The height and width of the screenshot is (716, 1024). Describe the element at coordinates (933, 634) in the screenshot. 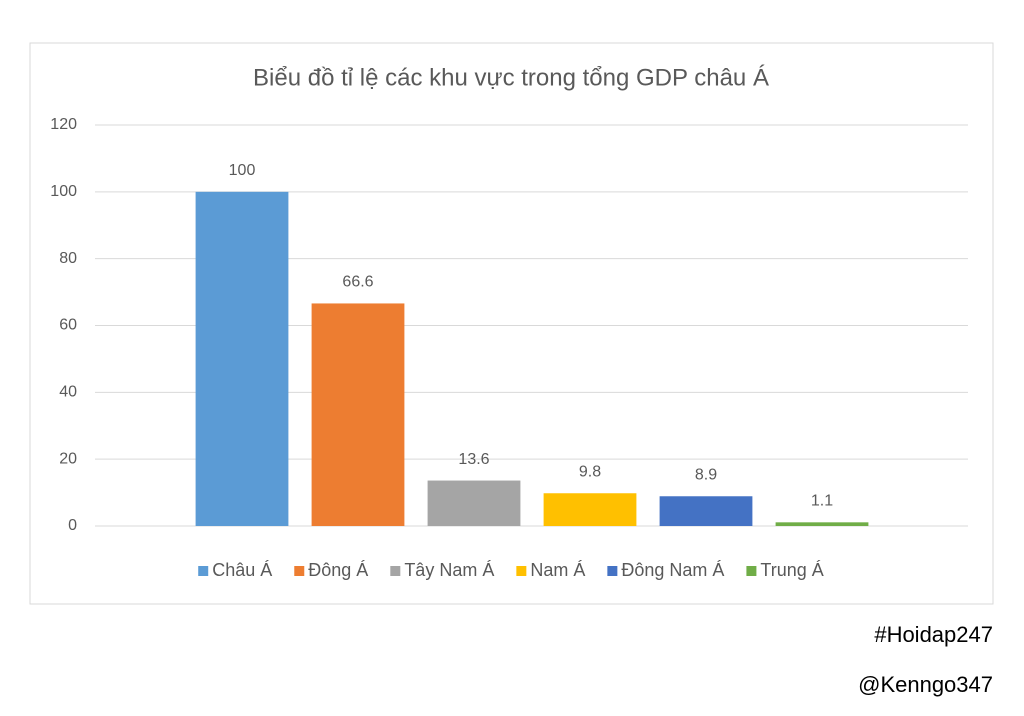

I see `watermark: #Hoidap247` at that location.